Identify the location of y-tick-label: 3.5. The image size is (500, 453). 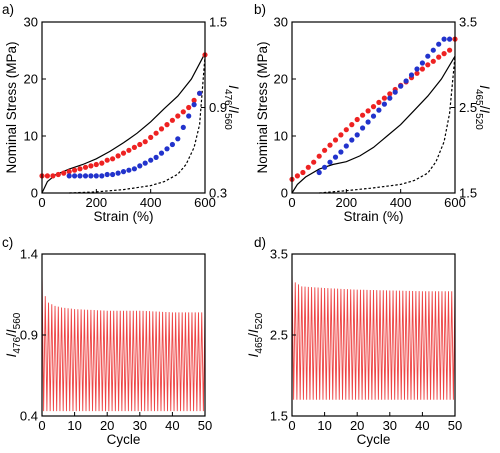
(279, 254).